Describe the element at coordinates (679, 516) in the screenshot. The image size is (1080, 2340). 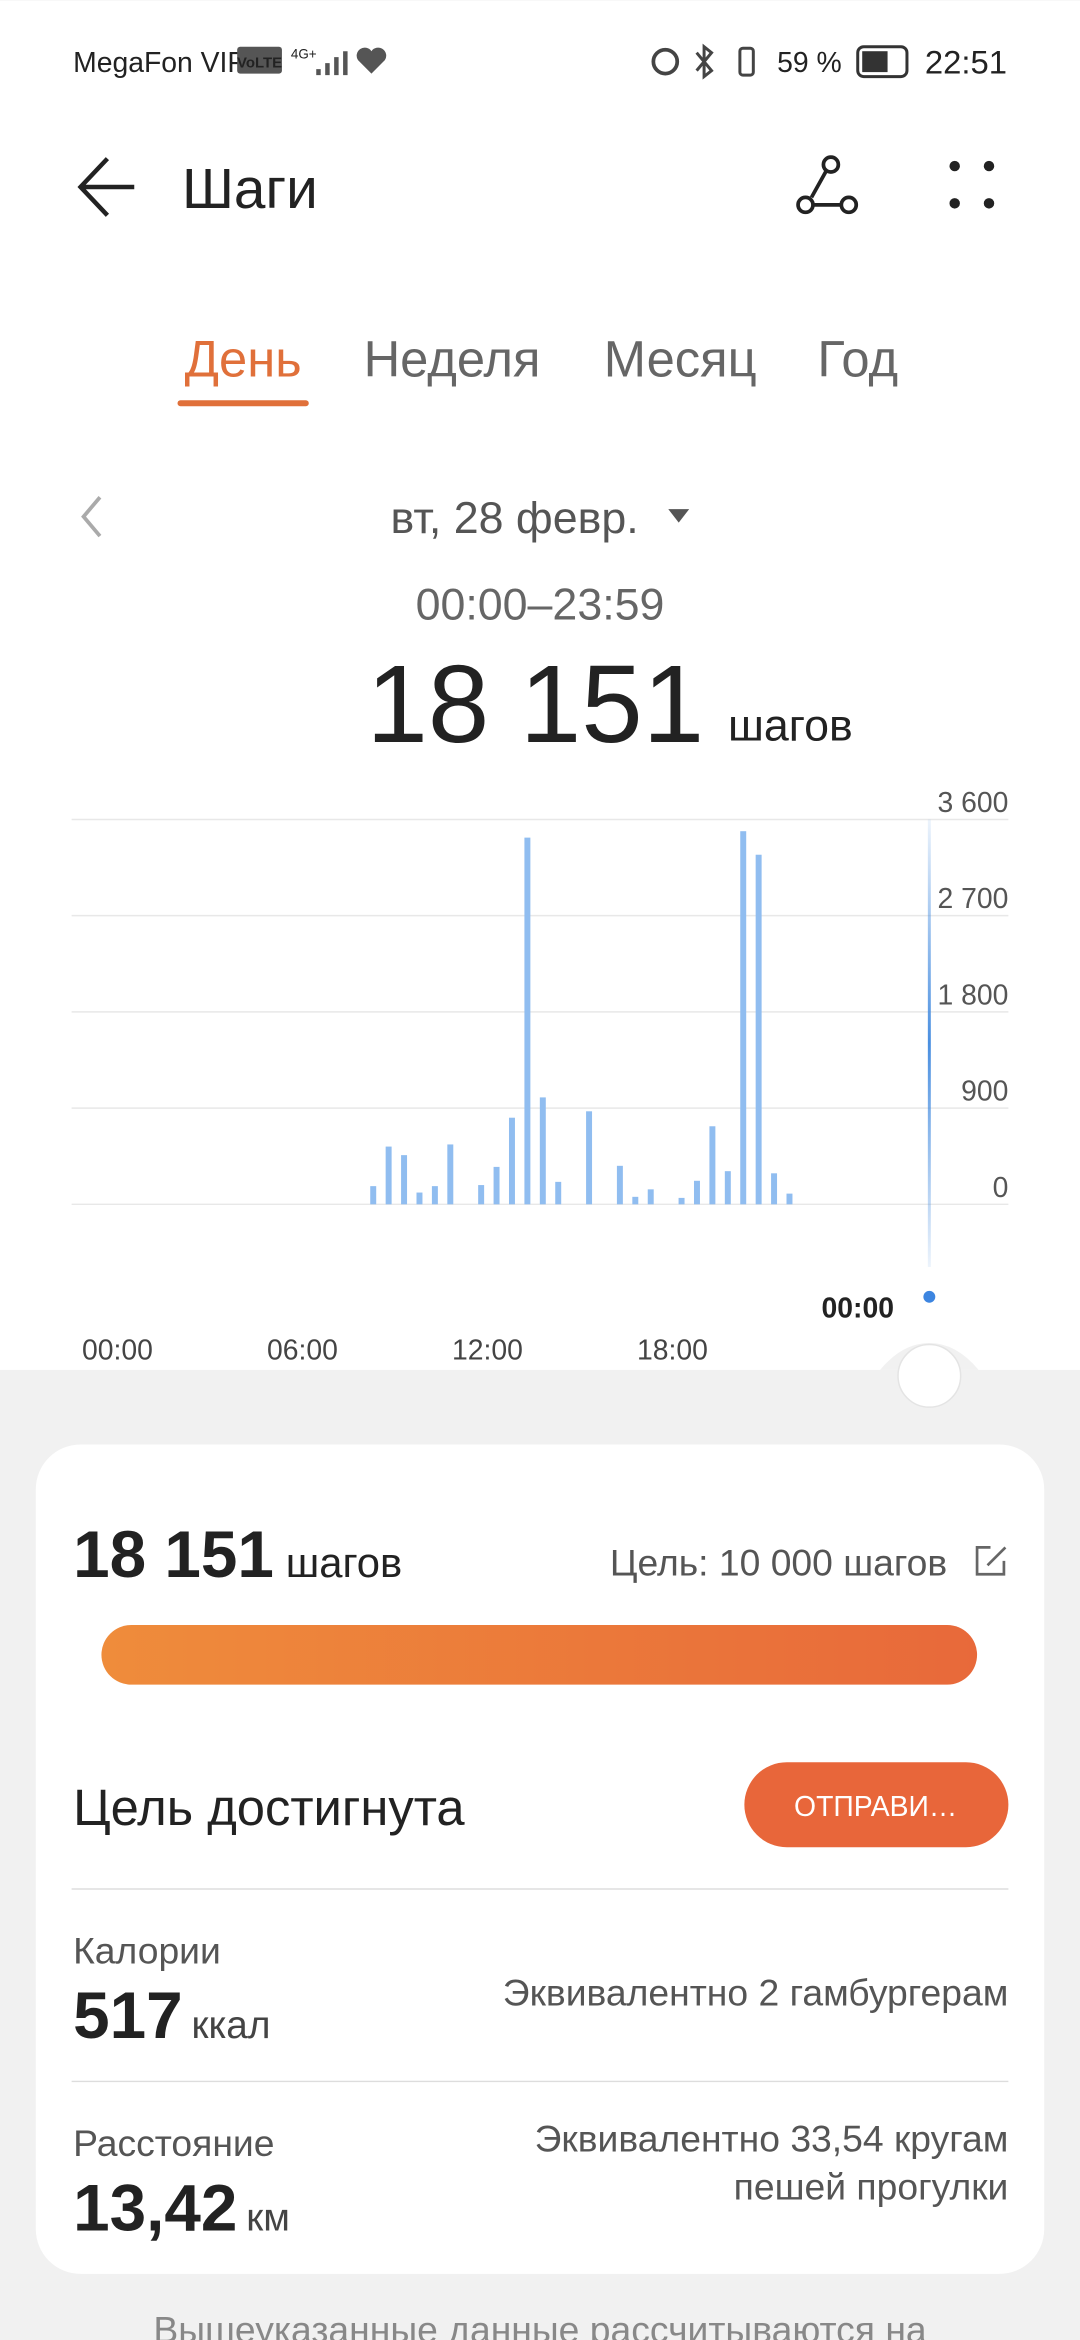
I see `date-dropdown` at that location.